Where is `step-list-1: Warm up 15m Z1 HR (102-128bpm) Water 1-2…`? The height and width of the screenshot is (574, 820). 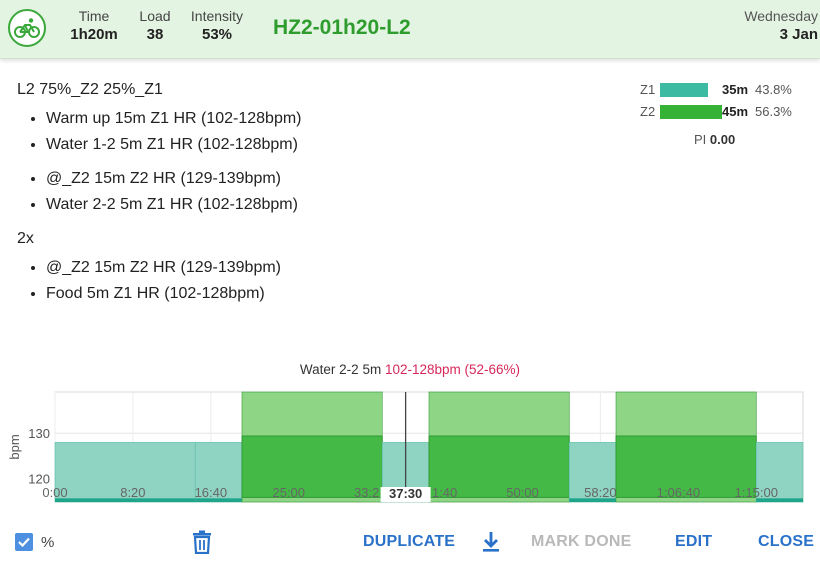
step-list-1: Warm up 15m Z1 HR (102-128bpm) Water 1-2… is located at coordinates (297, 132).